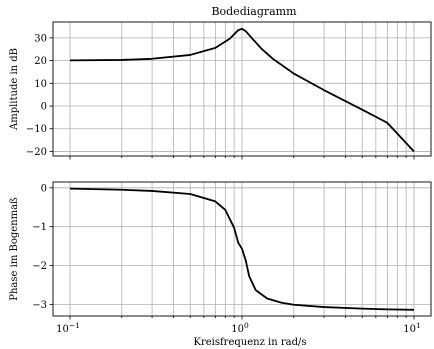 The image size is (434, 349). Describe the element at coordinates (412, 328) in the screenshot. I see `xtick-label: 10¹` at that location.